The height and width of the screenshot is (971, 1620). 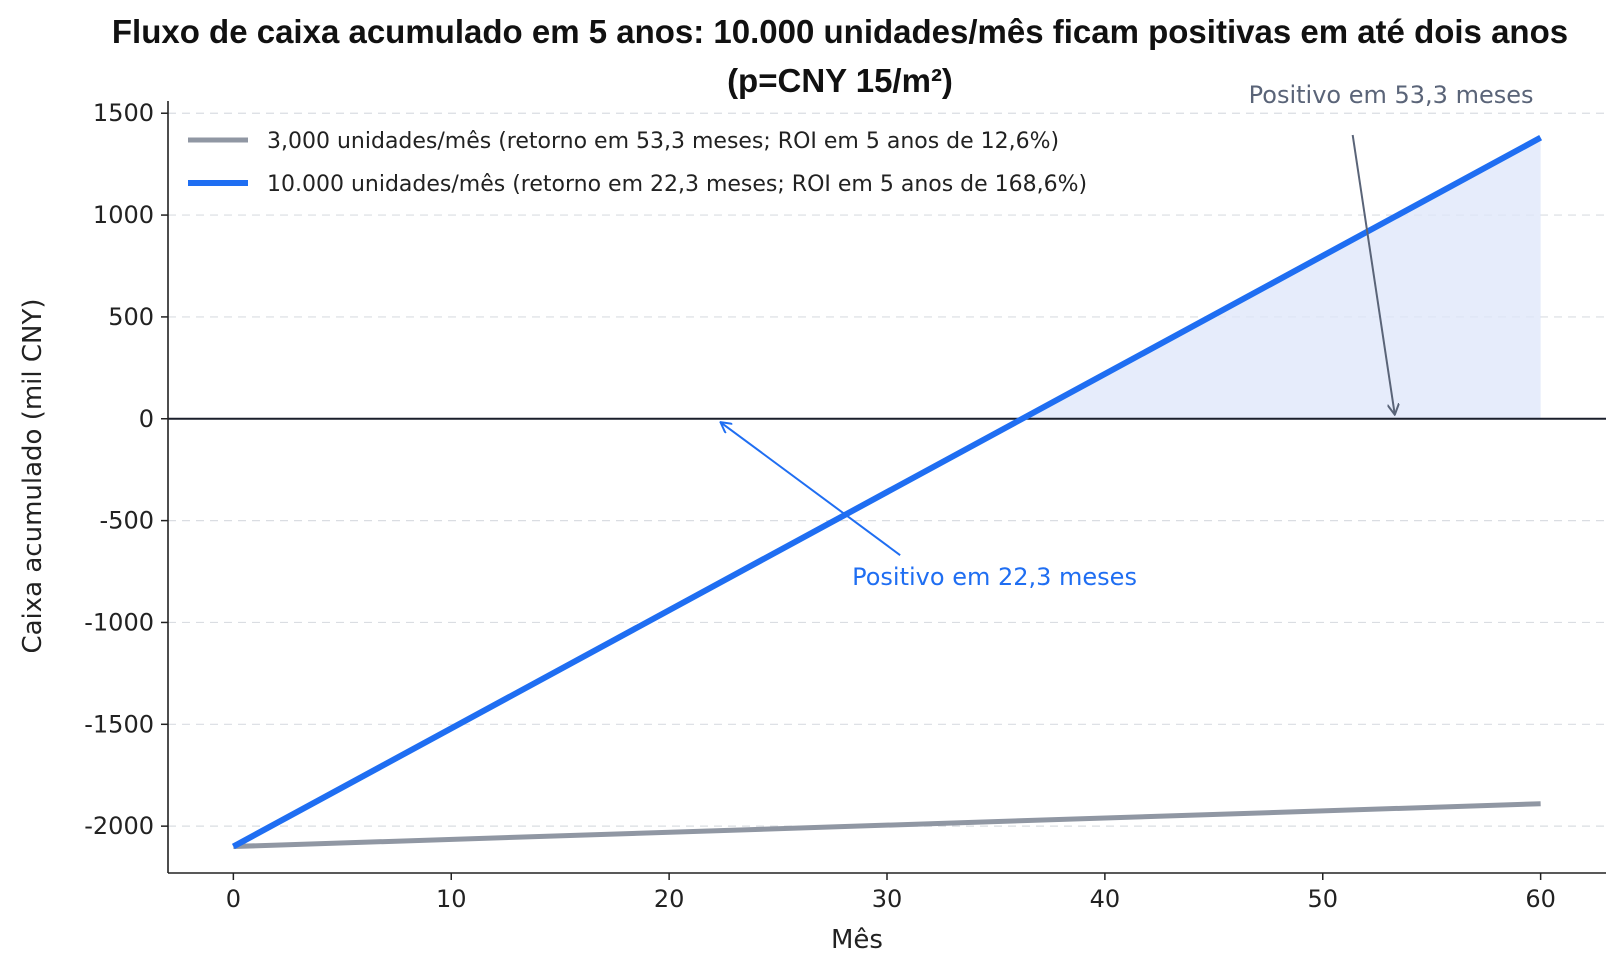 I want to click on y-tick-label-6: -1500, so click(x=119, y=724).